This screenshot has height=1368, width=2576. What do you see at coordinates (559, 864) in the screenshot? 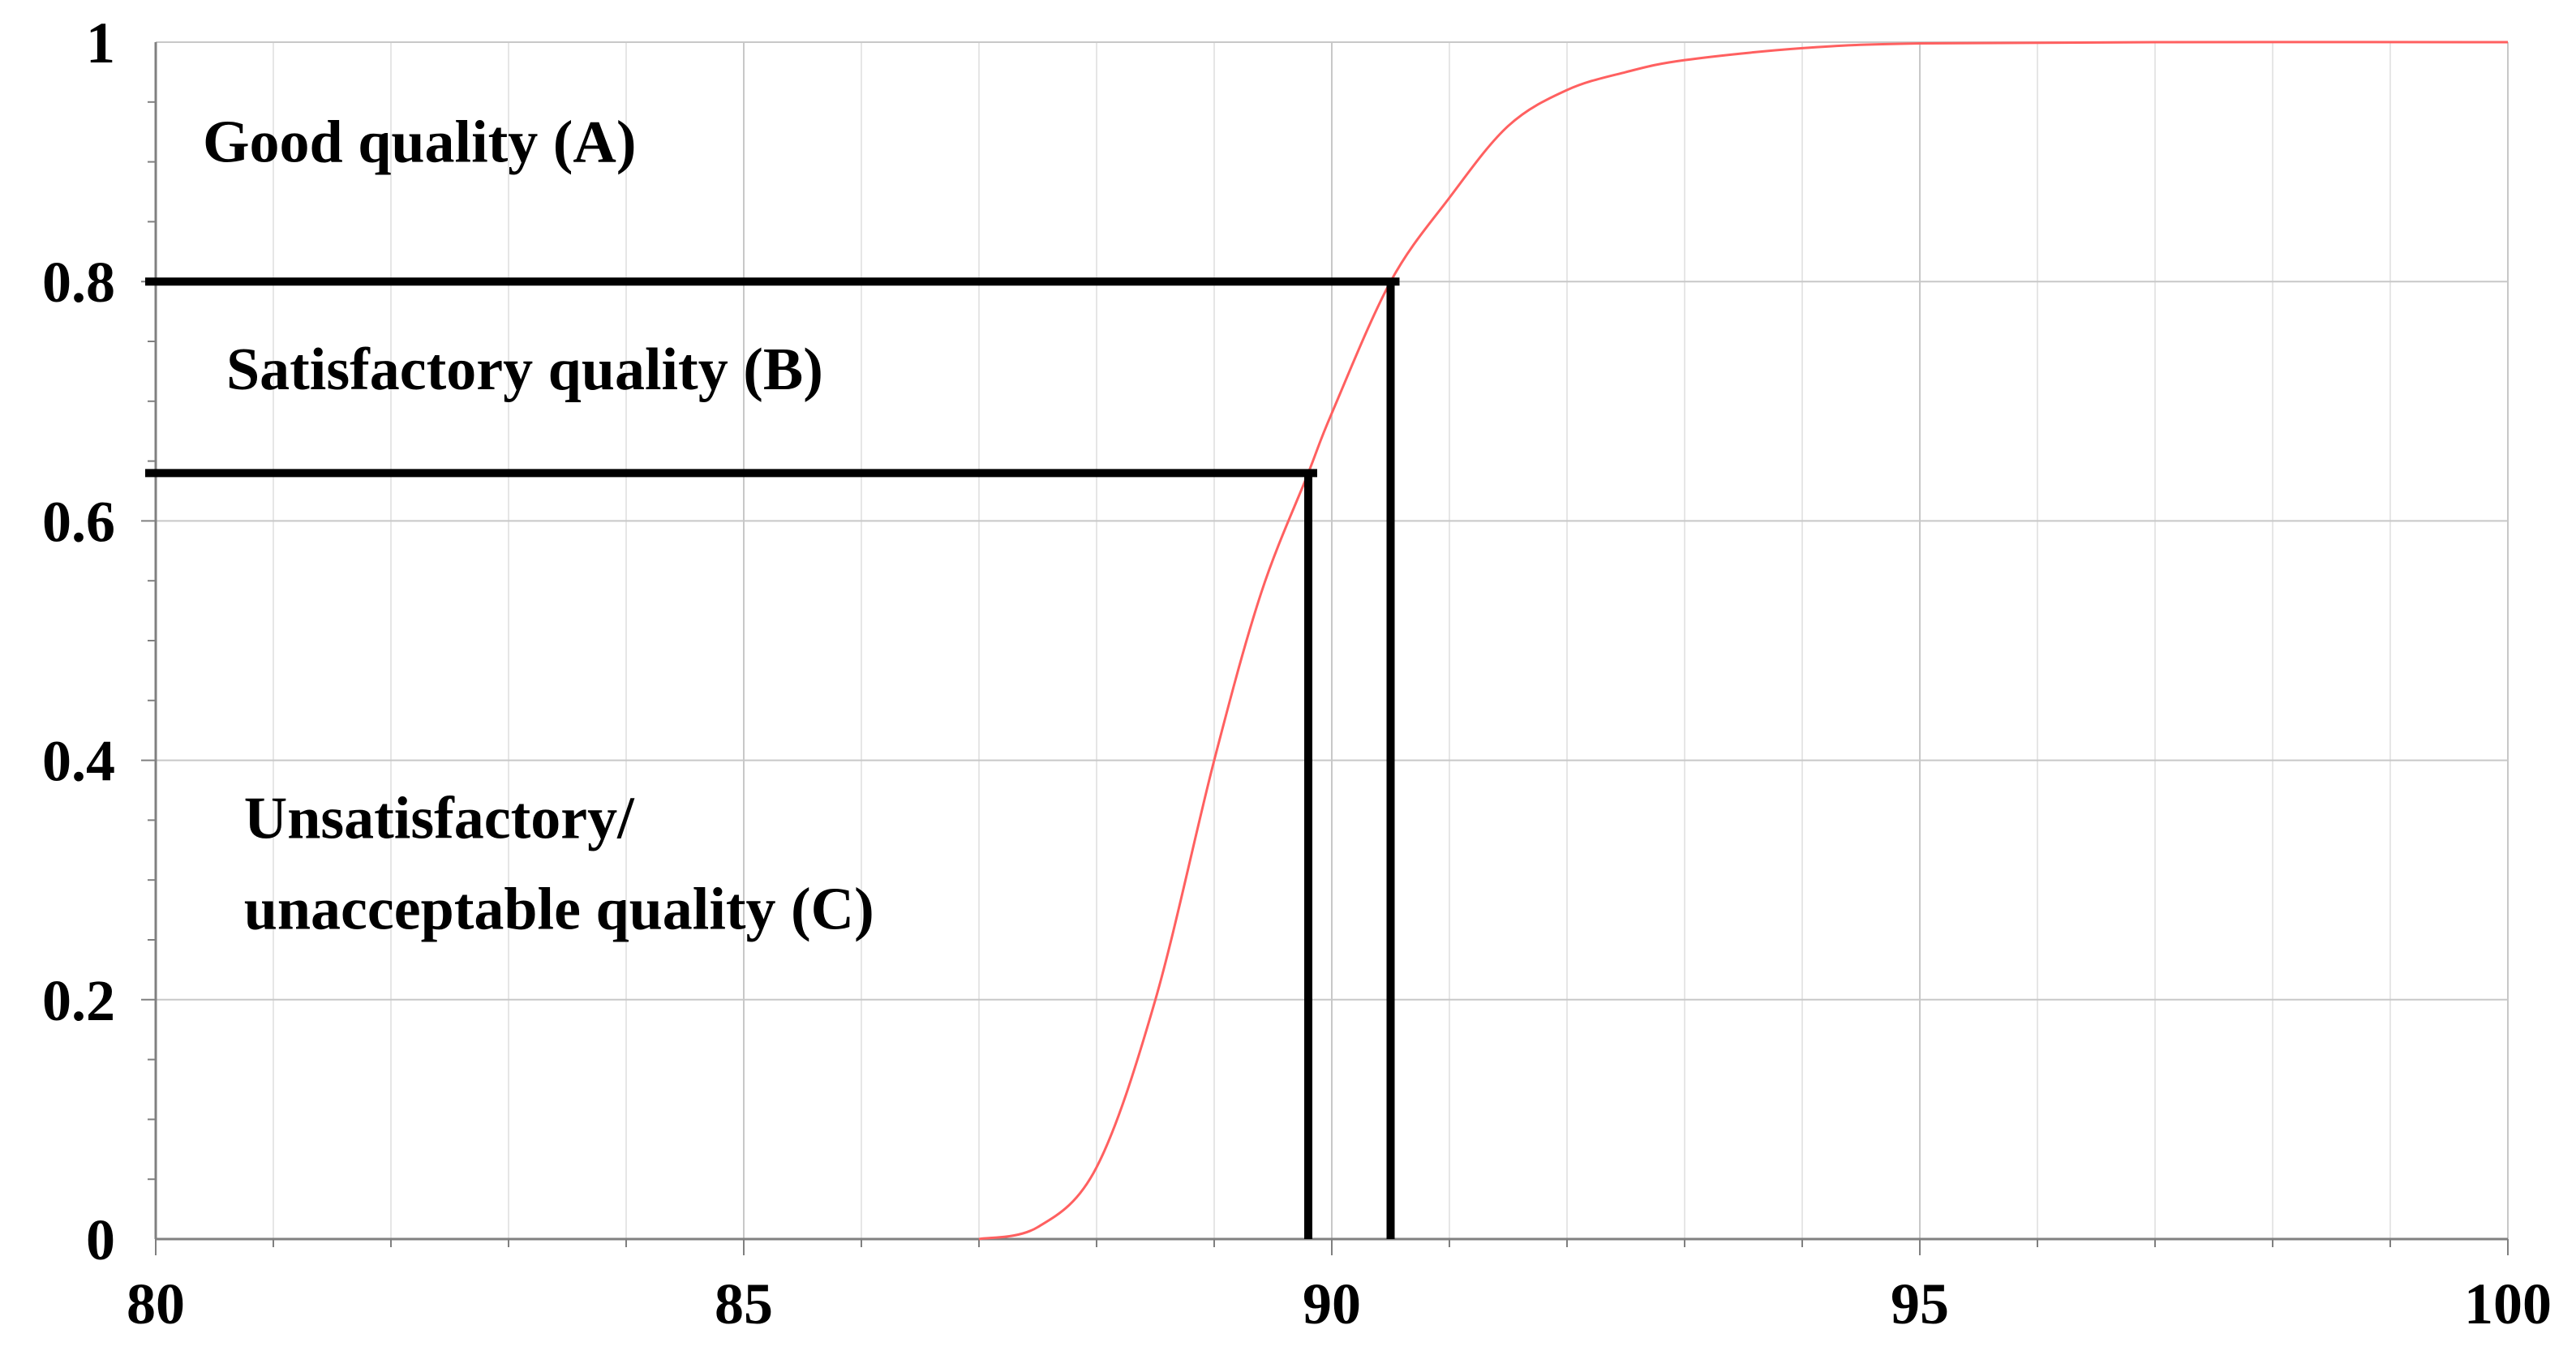
I see `region-label: Unsatisfactory/unacceptable quality (C)` at bounding box center [559, 864].